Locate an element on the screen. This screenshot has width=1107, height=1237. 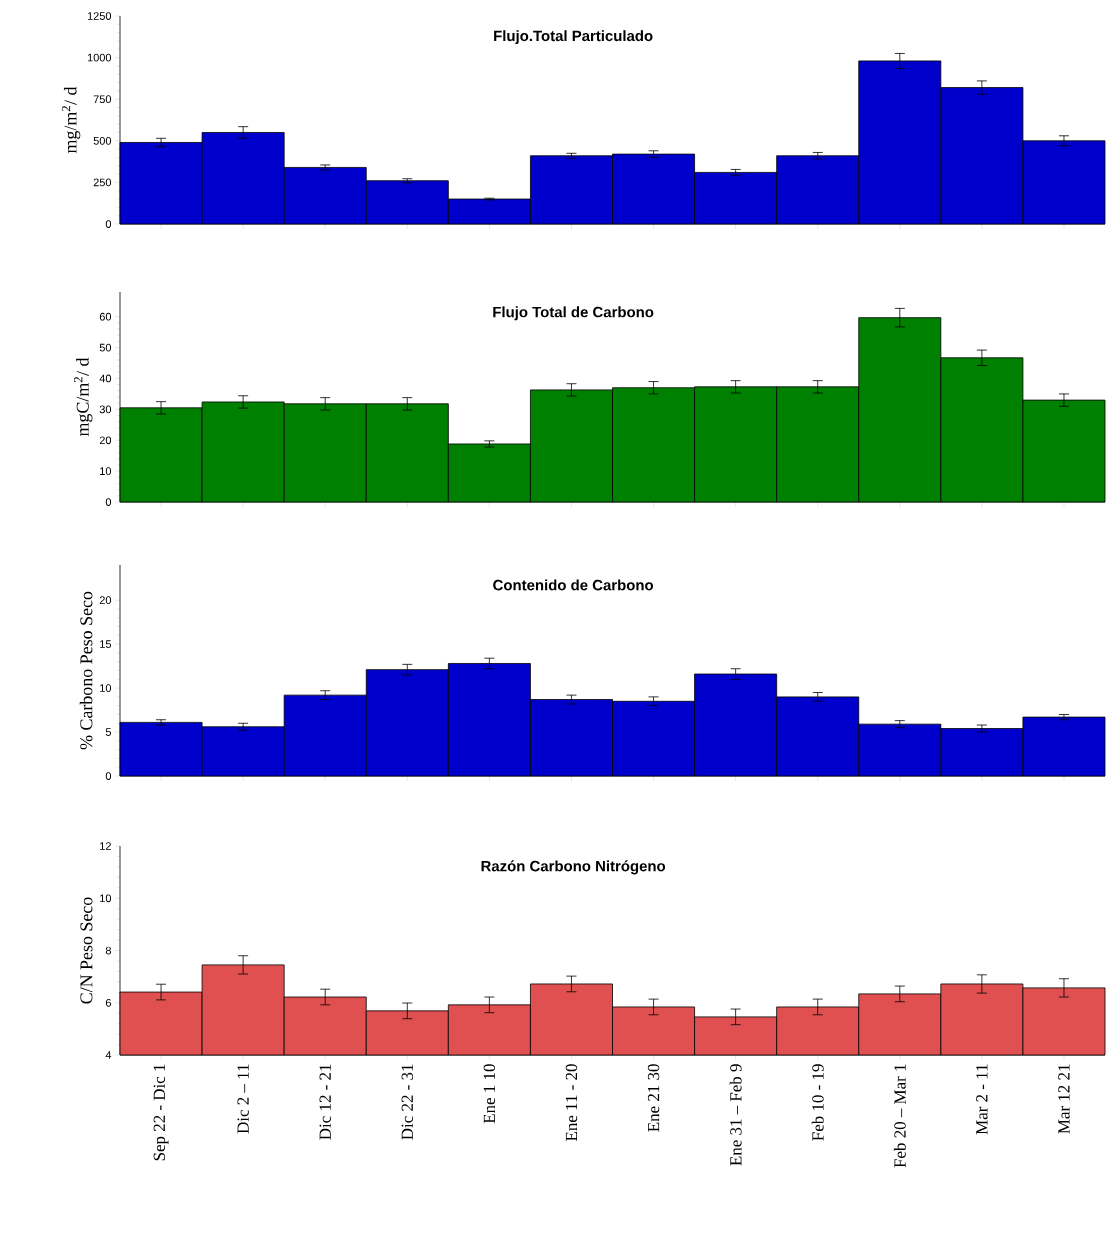
y-tick-label: 750 is located at coordinates (102, 99).